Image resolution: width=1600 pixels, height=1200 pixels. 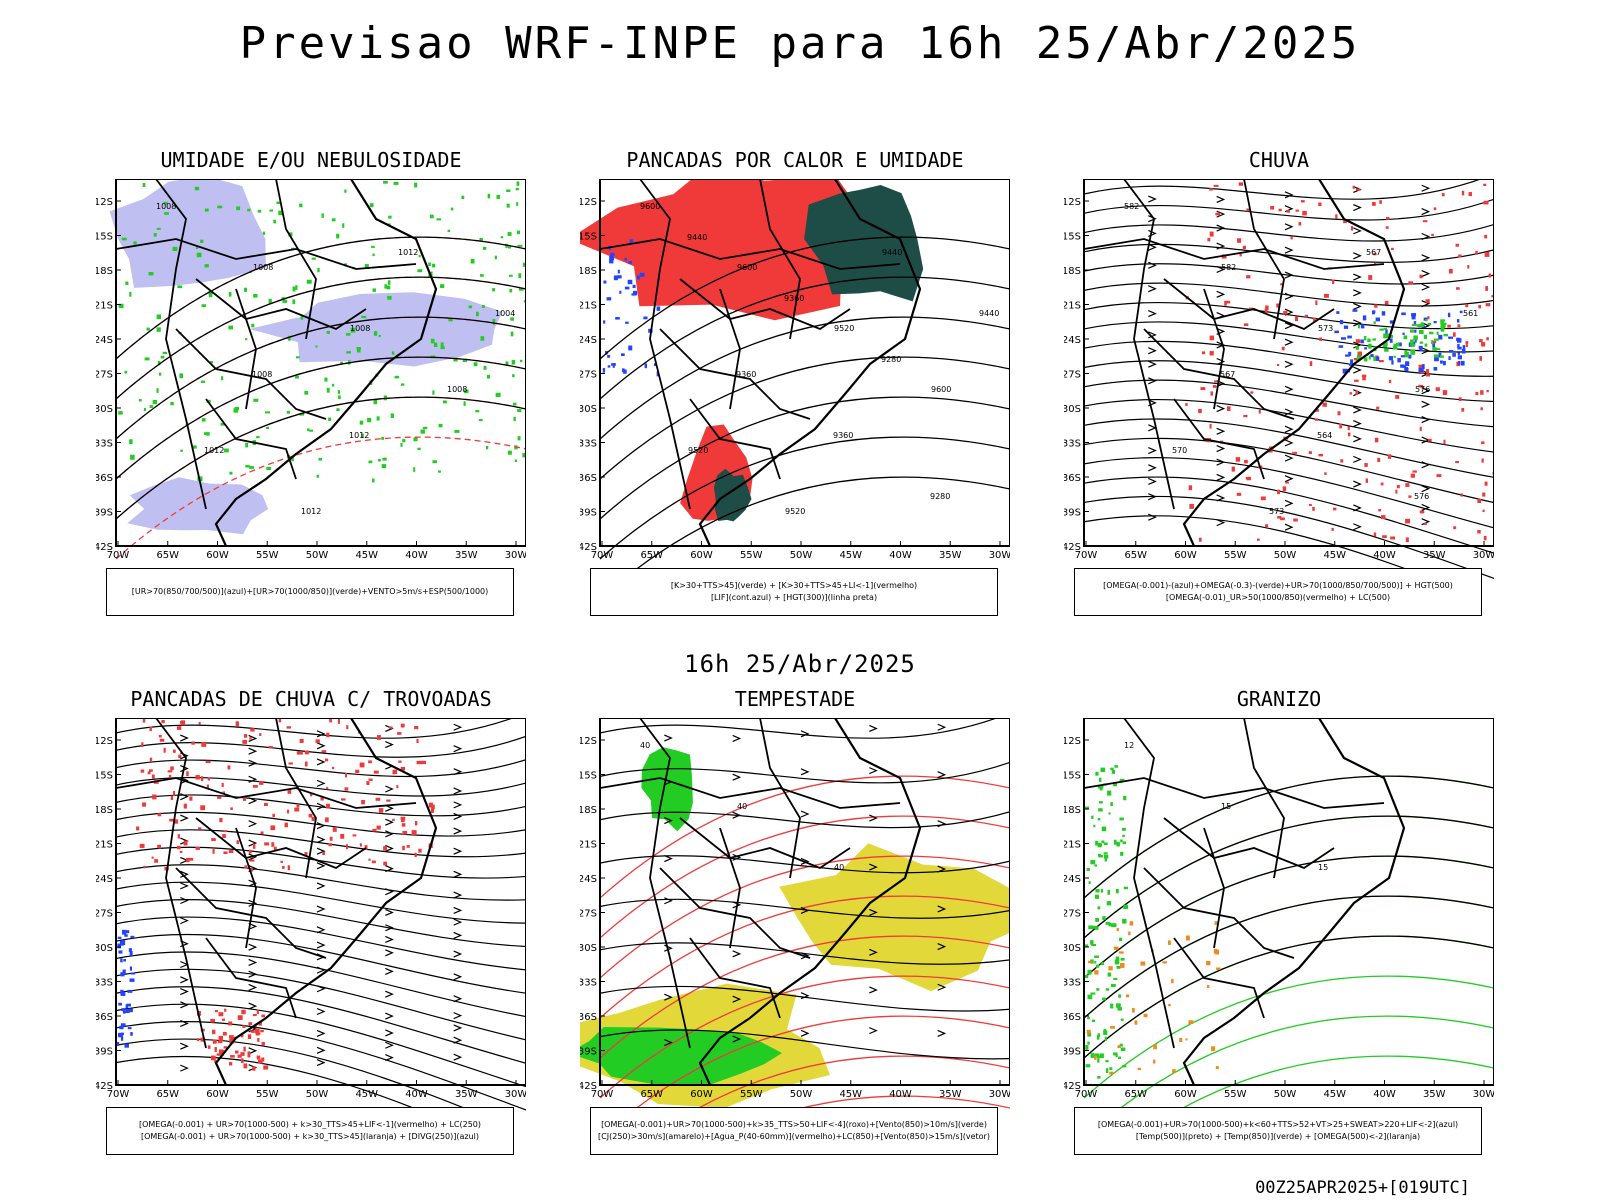 I want to click on lon-label: 30W, so click(x=1483, y=555).